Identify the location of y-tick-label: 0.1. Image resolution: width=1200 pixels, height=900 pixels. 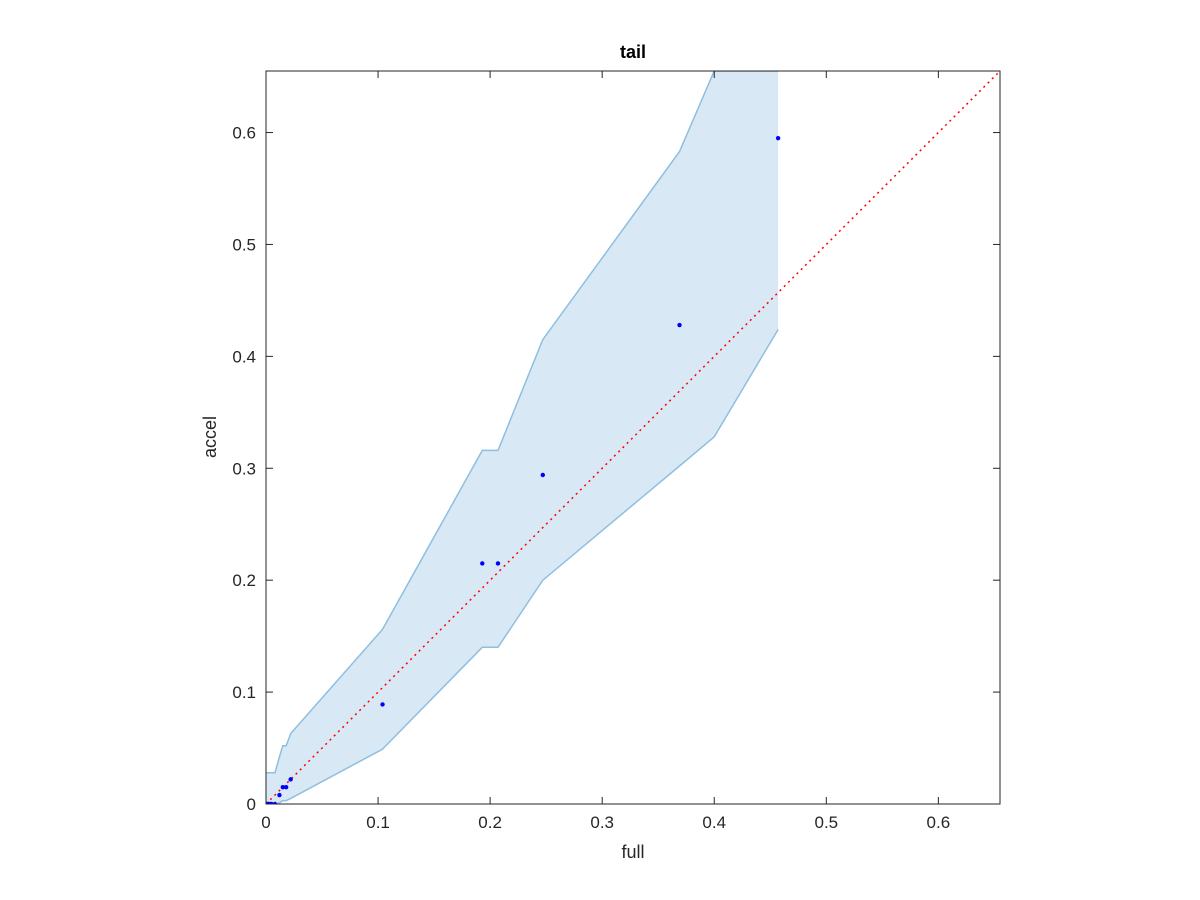
(244, 692).